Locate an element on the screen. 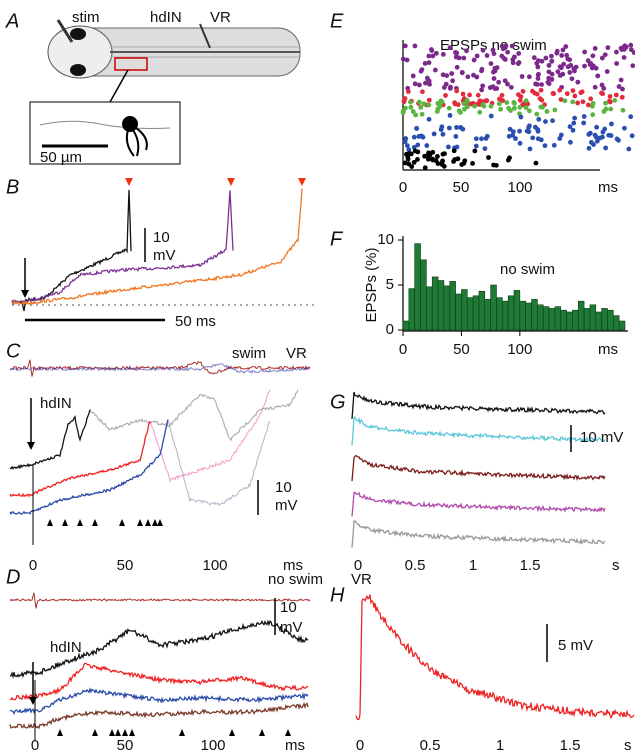 The image size is (635, 756). y-tick-label: 5 is located at coordinates (390, 284).